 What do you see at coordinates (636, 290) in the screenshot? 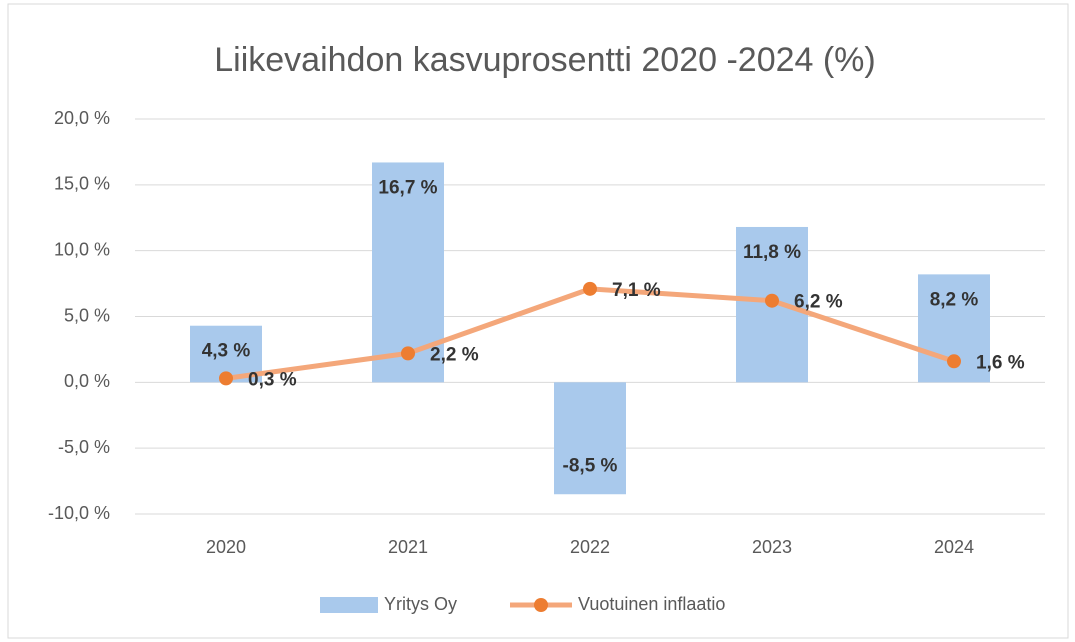
I see `data-label: 7,1 %` at bounding box center [636, 290].